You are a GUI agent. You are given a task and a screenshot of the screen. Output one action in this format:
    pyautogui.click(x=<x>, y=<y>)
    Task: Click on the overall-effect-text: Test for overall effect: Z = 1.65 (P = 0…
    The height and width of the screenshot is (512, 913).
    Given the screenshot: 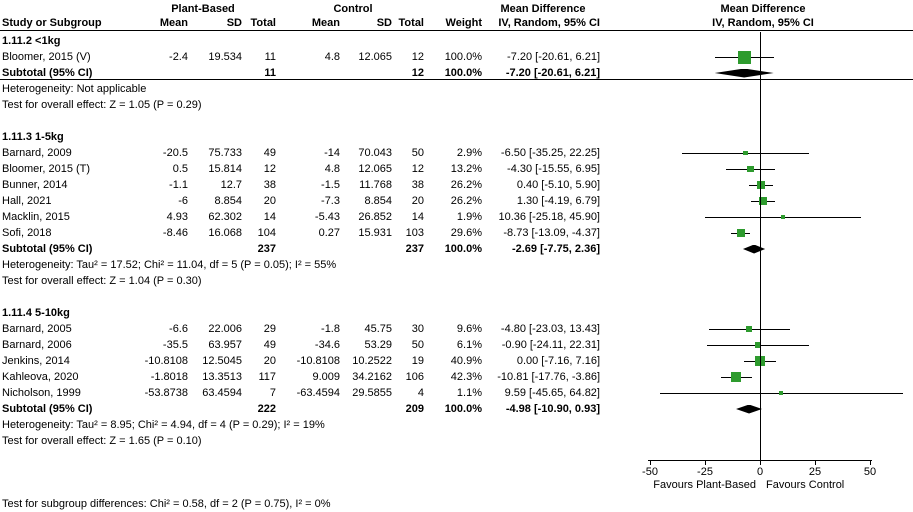 What is the action you would take?
    pyautogui.click(x=102, y=441)
    